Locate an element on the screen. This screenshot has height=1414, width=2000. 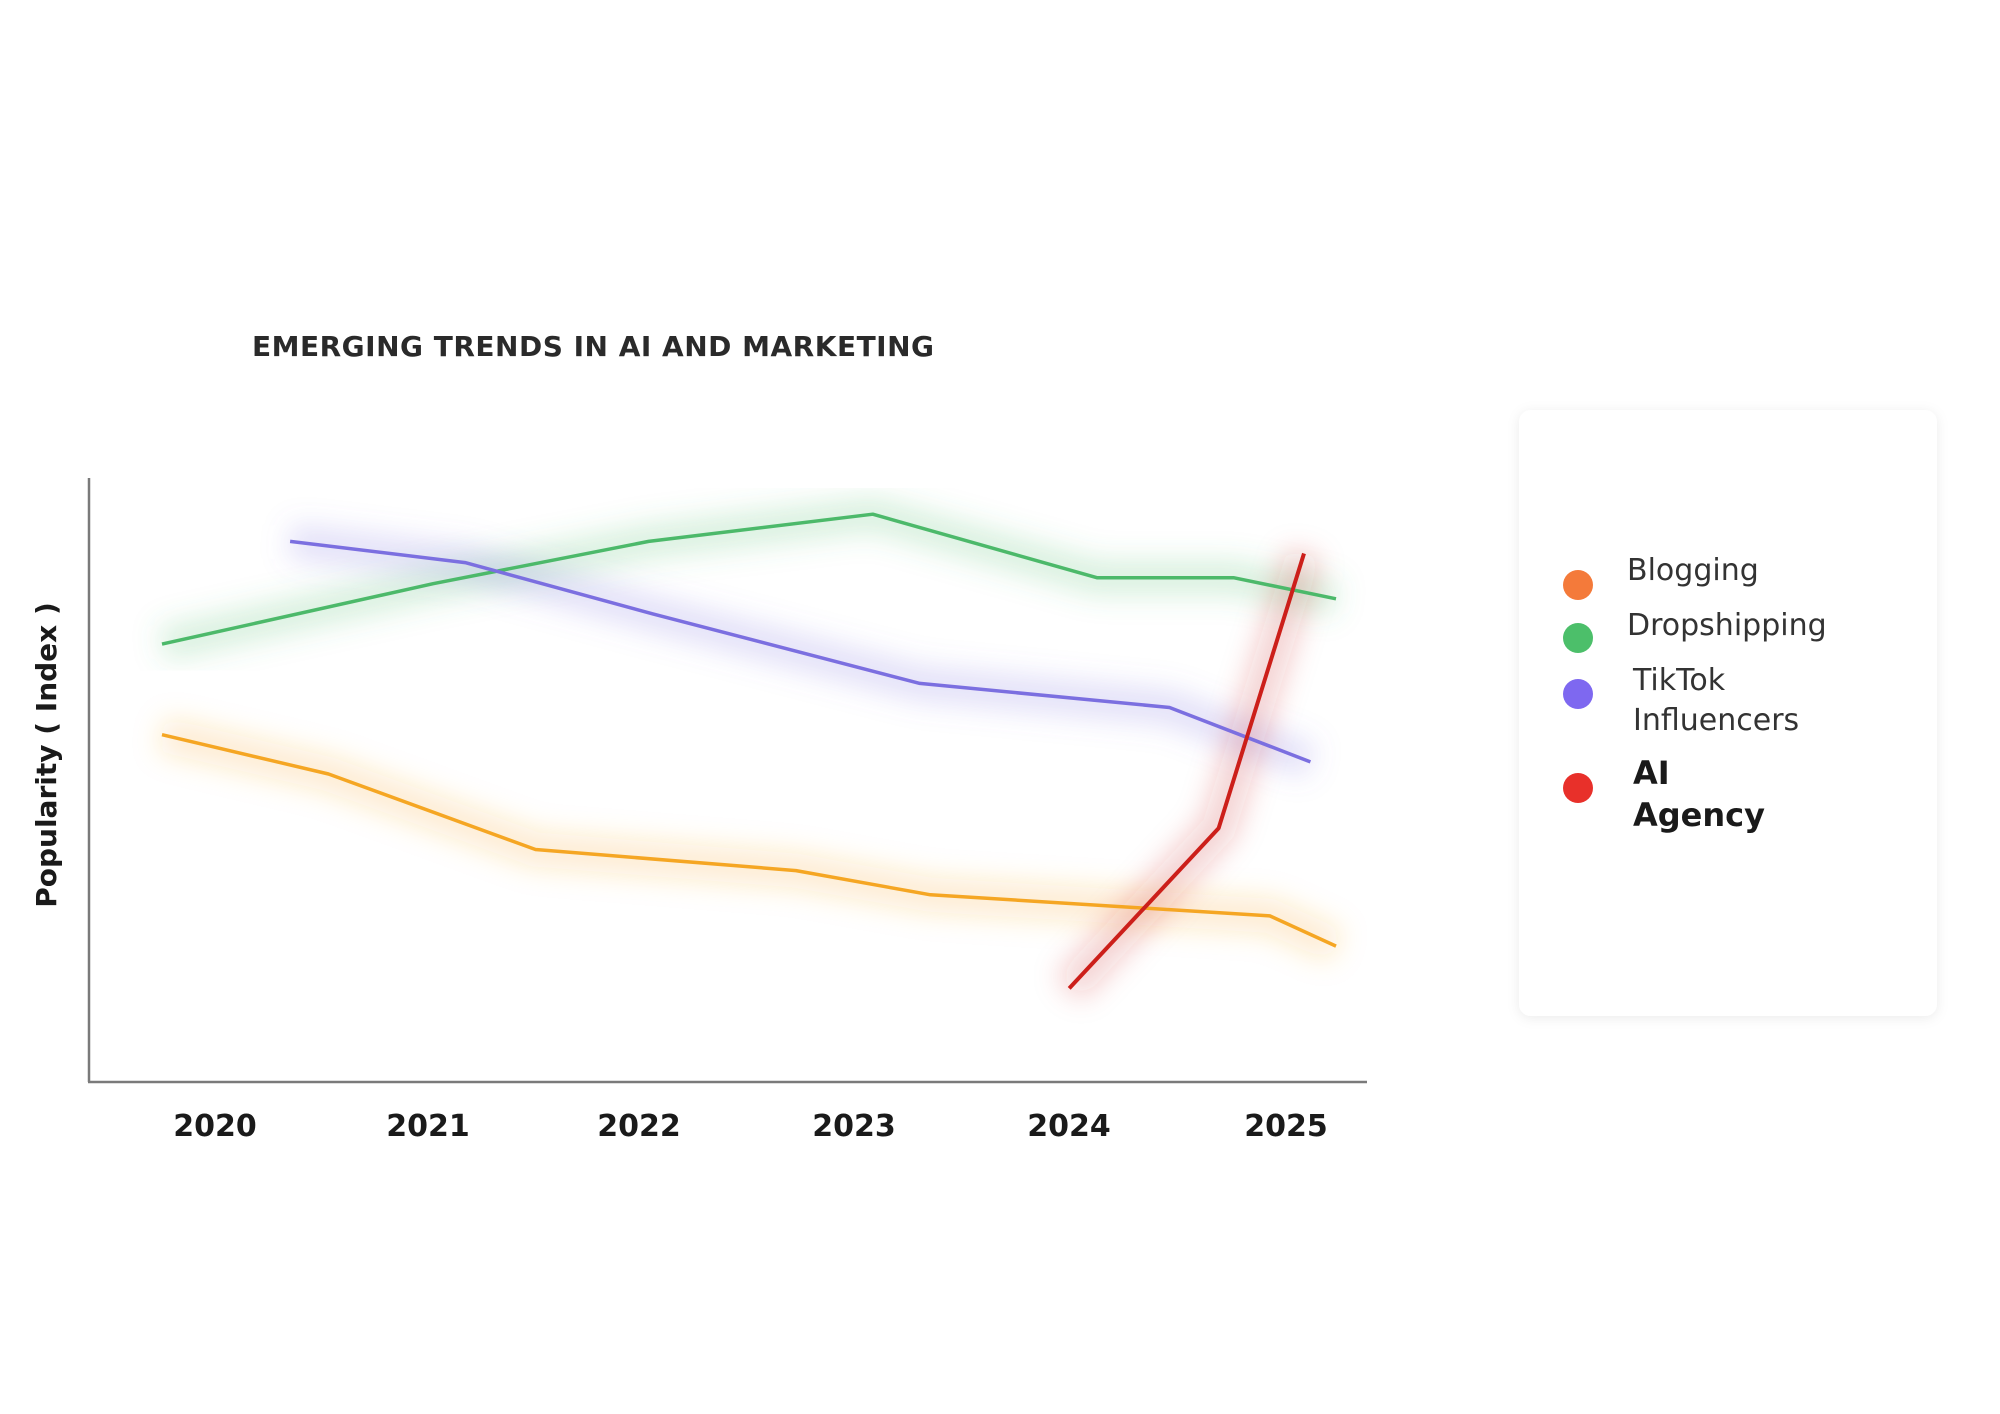
x-tick-labels: 2020 2021 2022 2023 2024 2025 is located at coordinates (750, 1126).